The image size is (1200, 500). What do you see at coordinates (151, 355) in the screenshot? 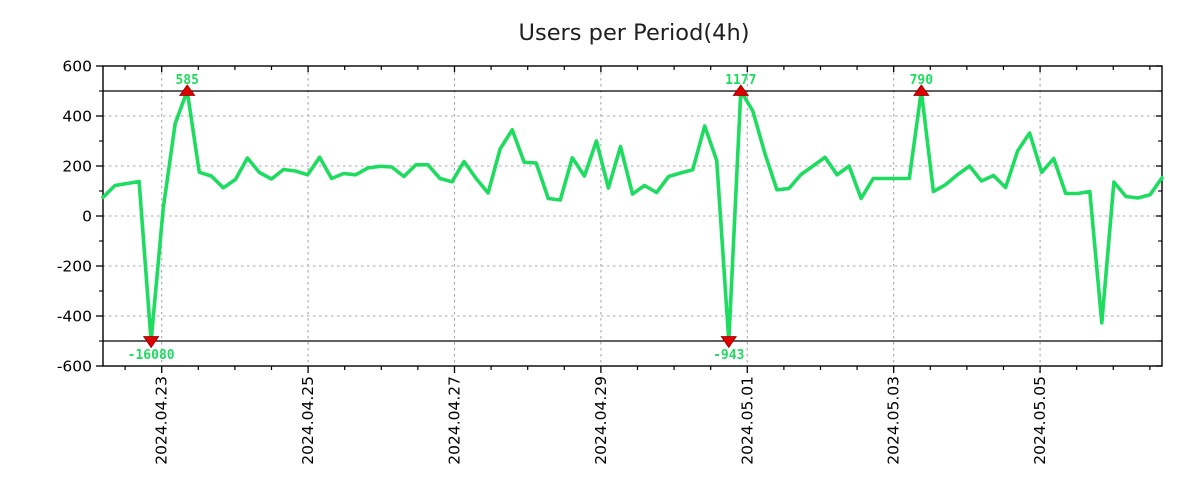
I see `extreme-value-label: -16080` at bounding box center [151, 355].